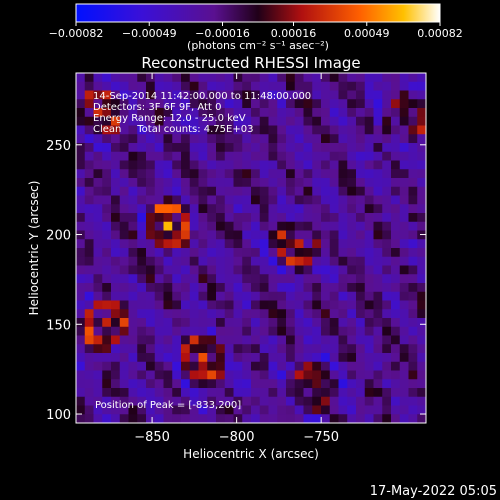 The width and height of the screenshot is (500, 500). What do you see at coordinates (367, 33) in the screenshot?
I see `colorbar-tick-label: 0.00049` at bounding box center [367, 33].